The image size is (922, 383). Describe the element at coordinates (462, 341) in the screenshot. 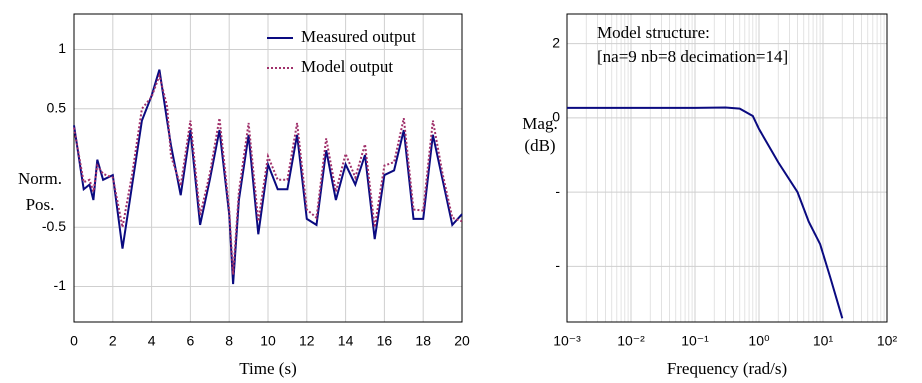

I see `x-tick-label: 20` at that location.